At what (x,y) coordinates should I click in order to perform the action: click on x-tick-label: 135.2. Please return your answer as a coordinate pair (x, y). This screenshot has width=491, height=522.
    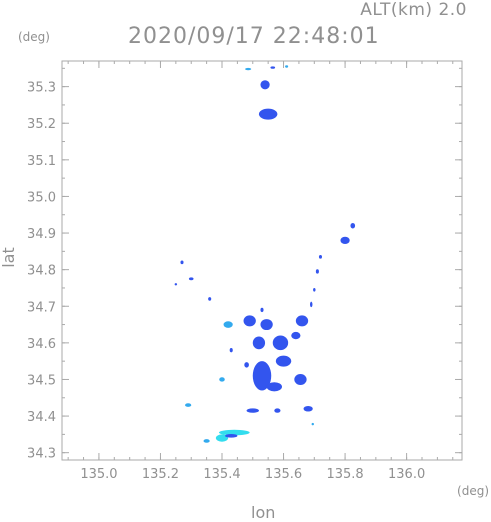
    Looking at the image, I should click on (160, 474).